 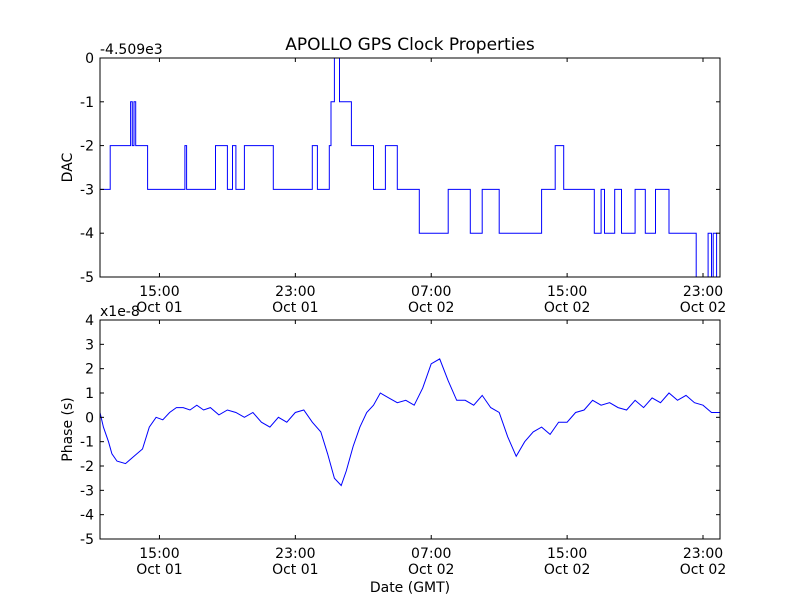 I want to click on x-axis-label: Date (GMT), so click(x=410, y=588).